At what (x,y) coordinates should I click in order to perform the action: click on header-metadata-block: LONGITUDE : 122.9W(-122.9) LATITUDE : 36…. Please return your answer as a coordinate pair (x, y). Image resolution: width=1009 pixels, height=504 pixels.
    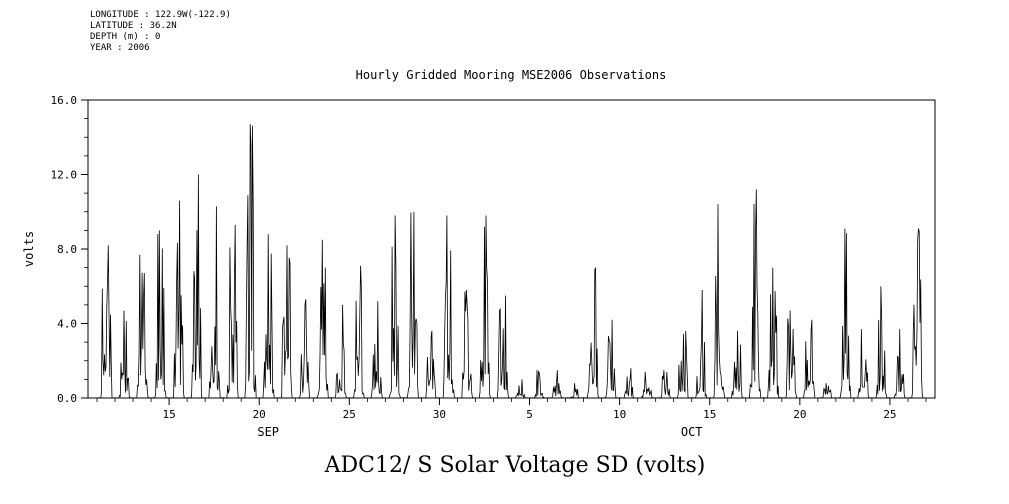
    Looking at the image, I should click on (160, 31).